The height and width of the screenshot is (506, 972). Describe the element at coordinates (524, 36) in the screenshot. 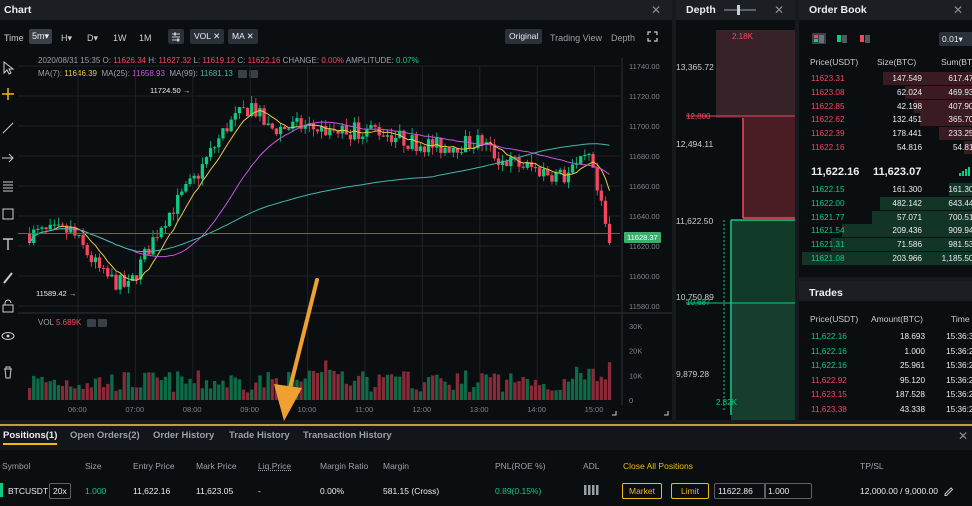

I see `view-original: Original` at that location.